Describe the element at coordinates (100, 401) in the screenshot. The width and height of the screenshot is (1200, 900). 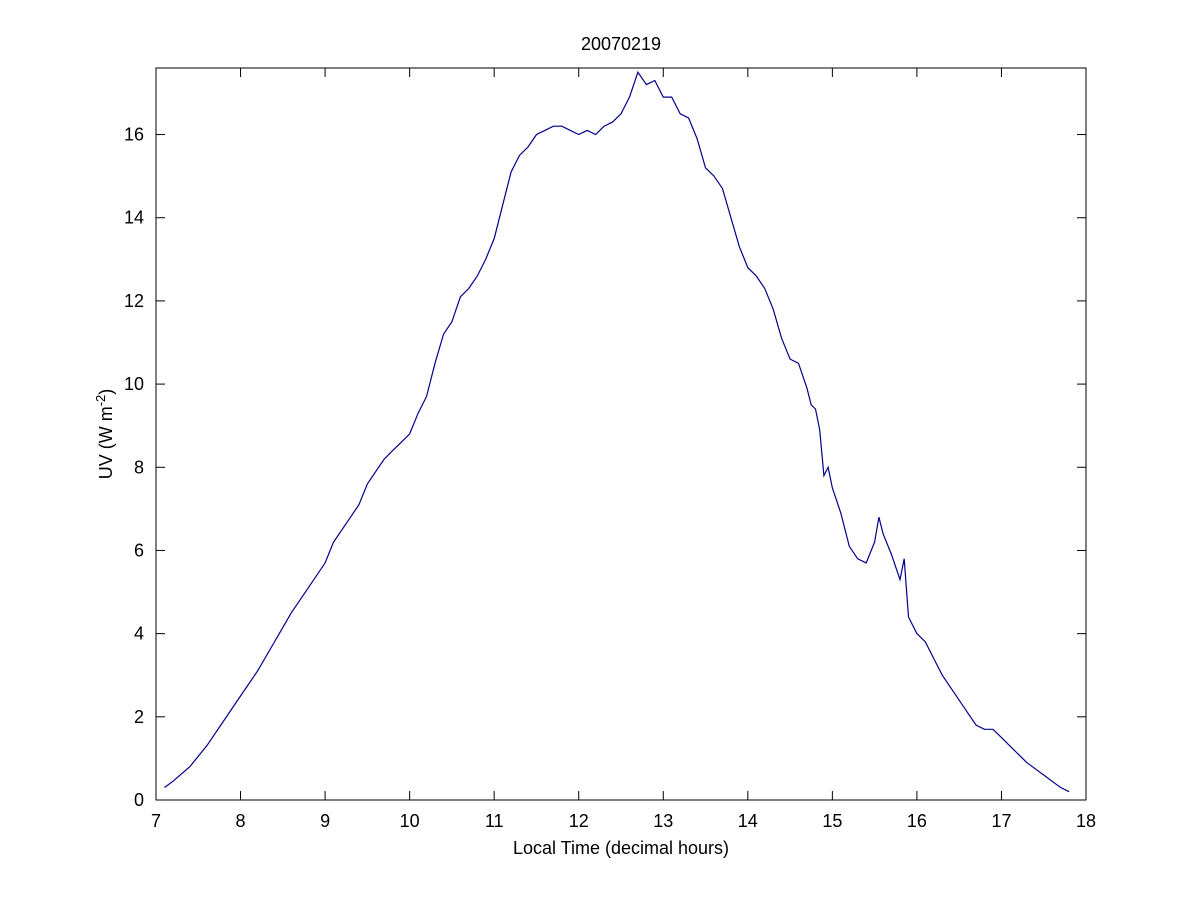
I see `y-axis-title-superscript: -2` at that location.